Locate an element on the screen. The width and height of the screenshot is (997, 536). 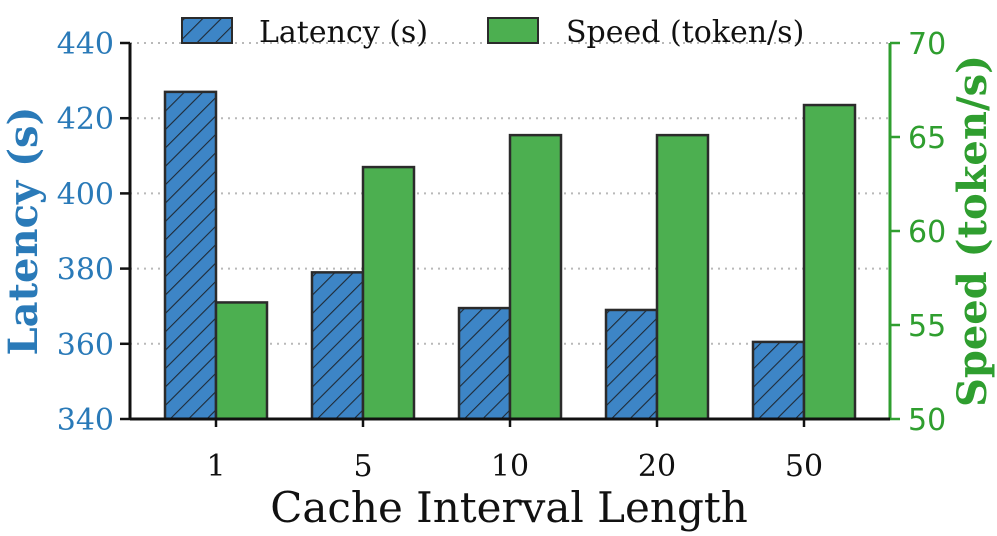
right-tick-label: 70 is located at coordinates (927, 44).